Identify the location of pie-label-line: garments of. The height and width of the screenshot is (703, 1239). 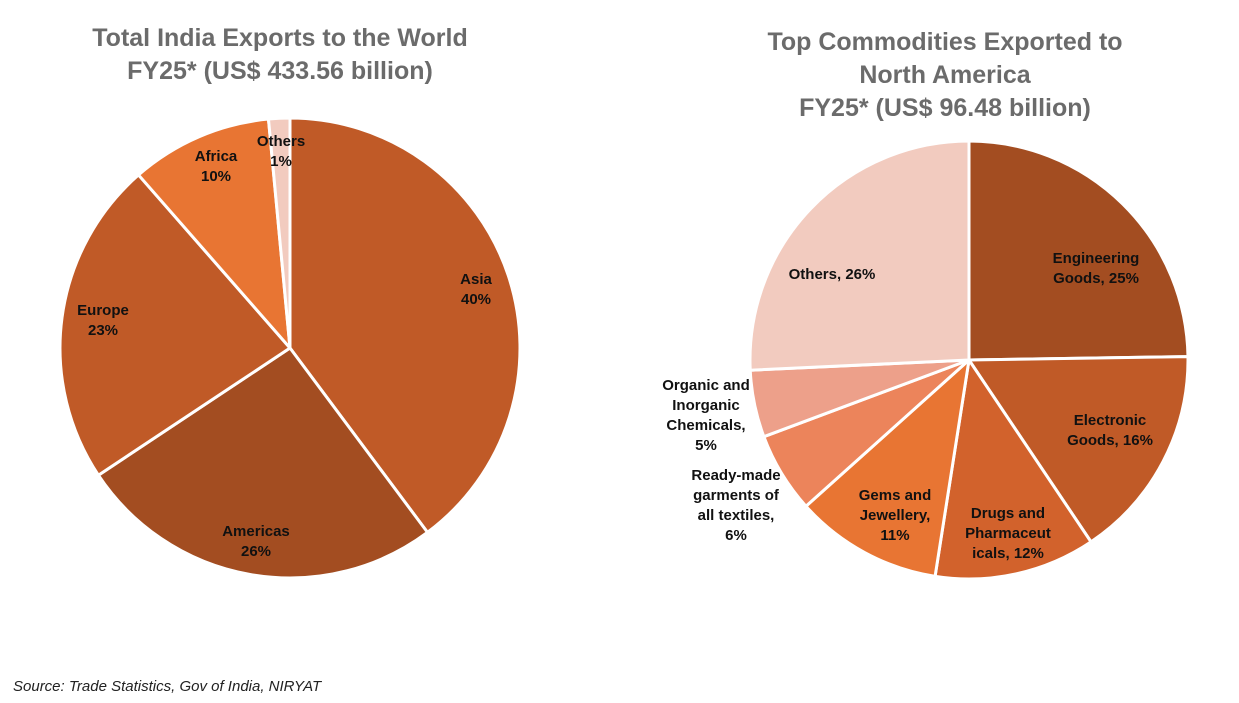
(736, 495).